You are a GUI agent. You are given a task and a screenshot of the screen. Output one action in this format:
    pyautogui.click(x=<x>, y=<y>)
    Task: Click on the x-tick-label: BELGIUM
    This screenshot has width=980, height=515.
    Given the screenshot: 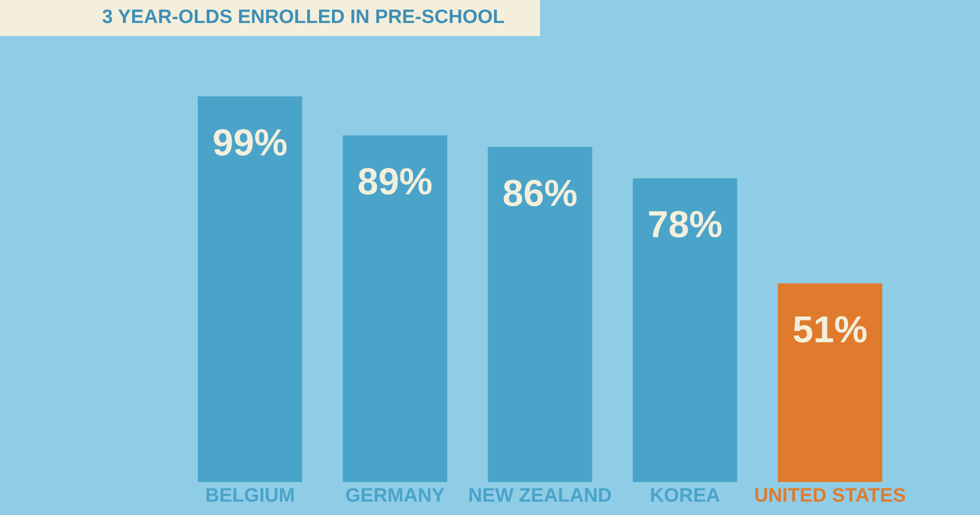 What is the action you would take?
    pyautogui.click(x=250, y=495)
    